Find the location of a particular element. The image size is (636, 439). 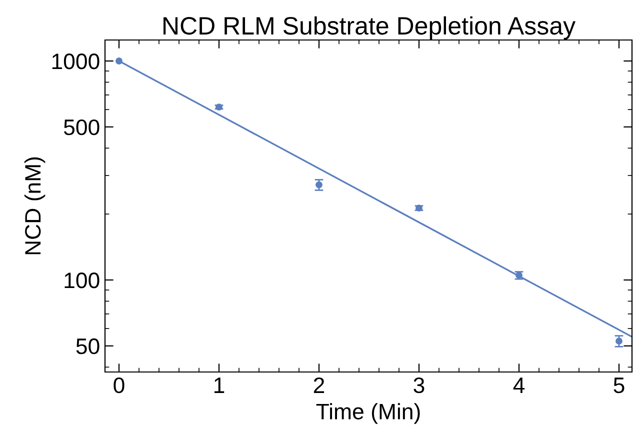

y-tick-label: 100 is located at coordinates (82, 280).